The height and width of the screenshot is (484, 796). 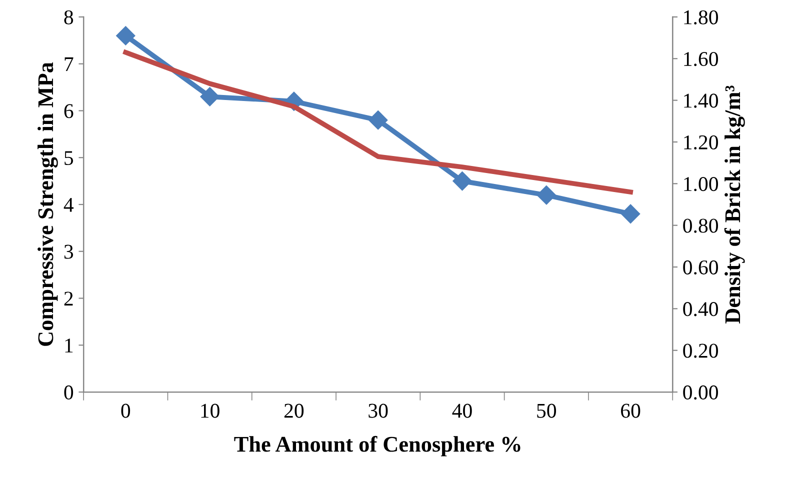 I want to click on y2-tick-label: 1.00, so click(x=701, y=184).